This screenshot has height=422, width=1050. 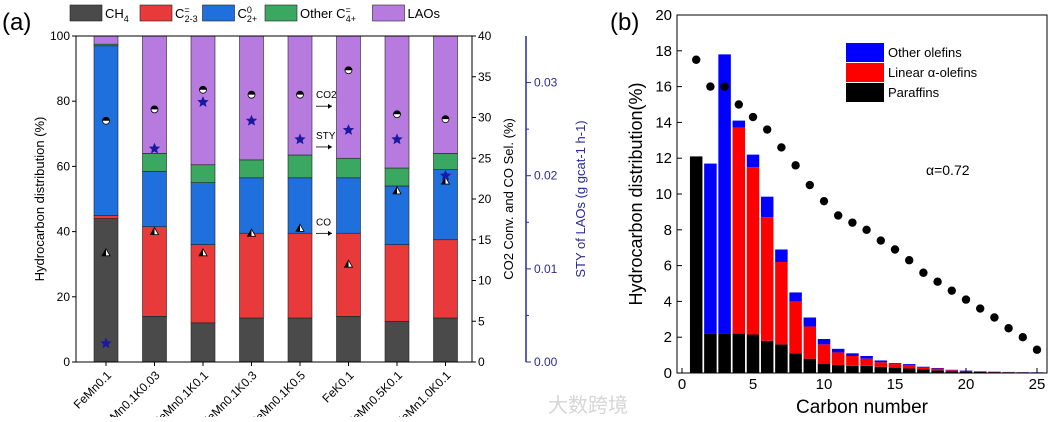 What do you see at coordinates (580, 198) in the screenshot?
I see `y3-axis-label: STY of LAOs (g gcat-1 h-1)` at bounding box center [580, 198].